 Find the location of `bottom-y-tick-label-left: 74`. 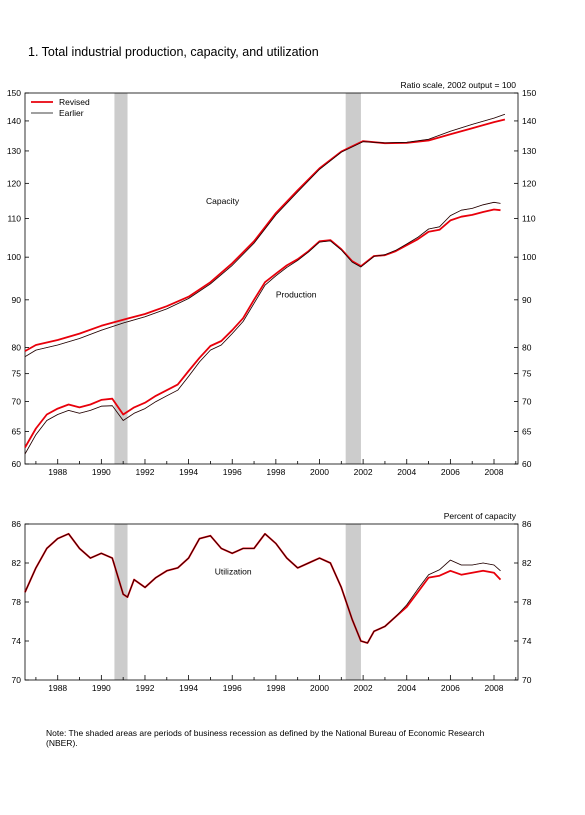

bottom-y-tick-label-left: 74 is located at coordinates (17, 641).